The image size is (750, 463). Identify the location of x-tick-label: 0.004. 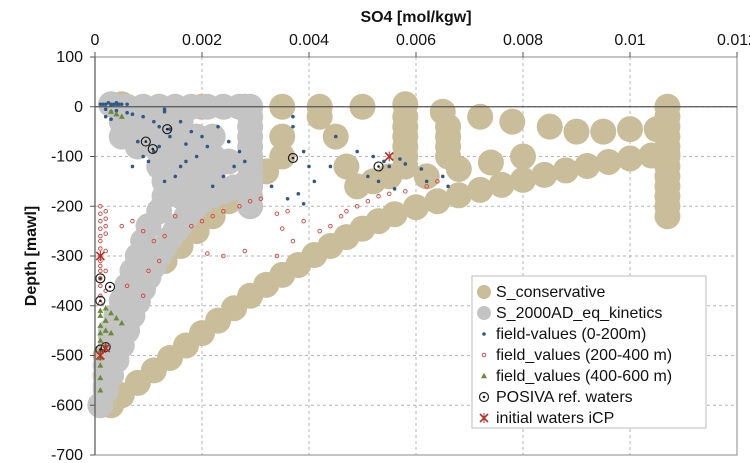
(309, 40).